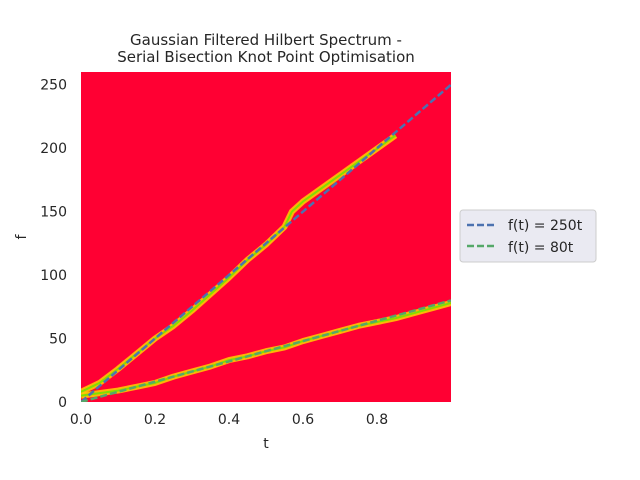 Image resolution: width=640 pixels, height=480 pixels. What do you see at coordinates (53, 149) in the screenshot?
I see `y-tick-label: 200` at bounding box center [53, 149].